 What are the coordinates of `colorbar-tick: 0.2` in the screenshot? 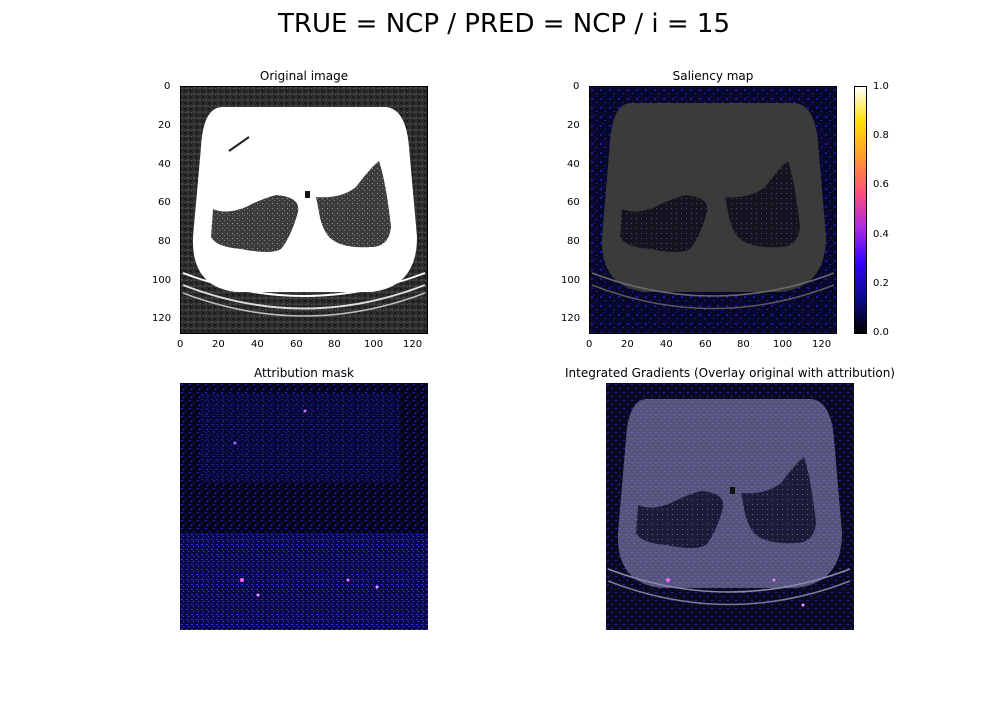 It's located at (881, 283).